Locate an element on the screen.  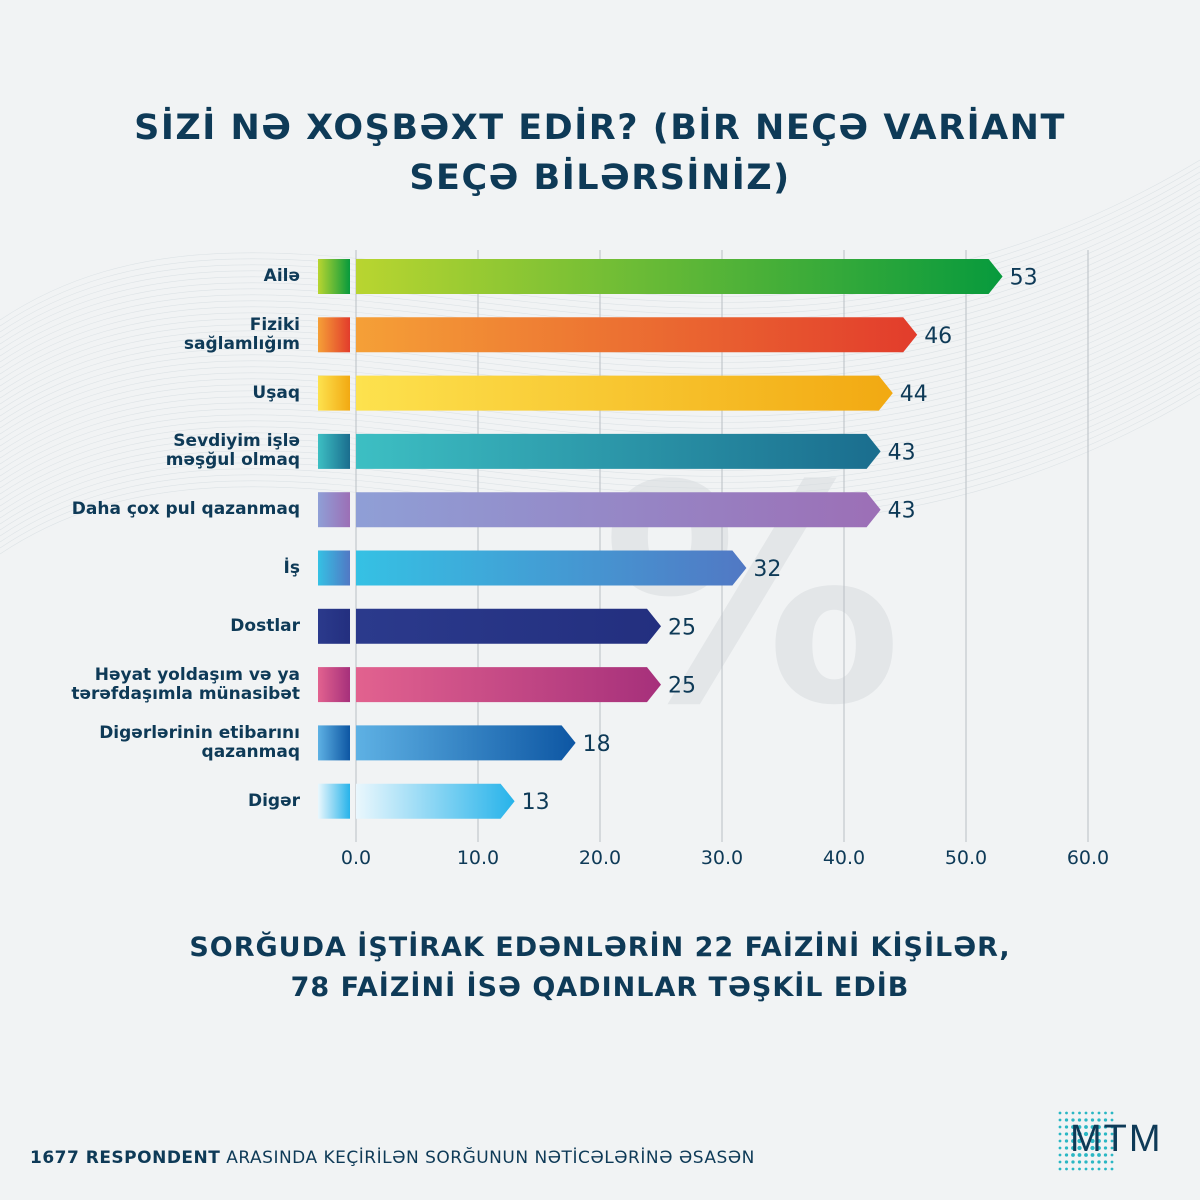
x-tick-label: 20.0 is located at coordinates (600, 858).